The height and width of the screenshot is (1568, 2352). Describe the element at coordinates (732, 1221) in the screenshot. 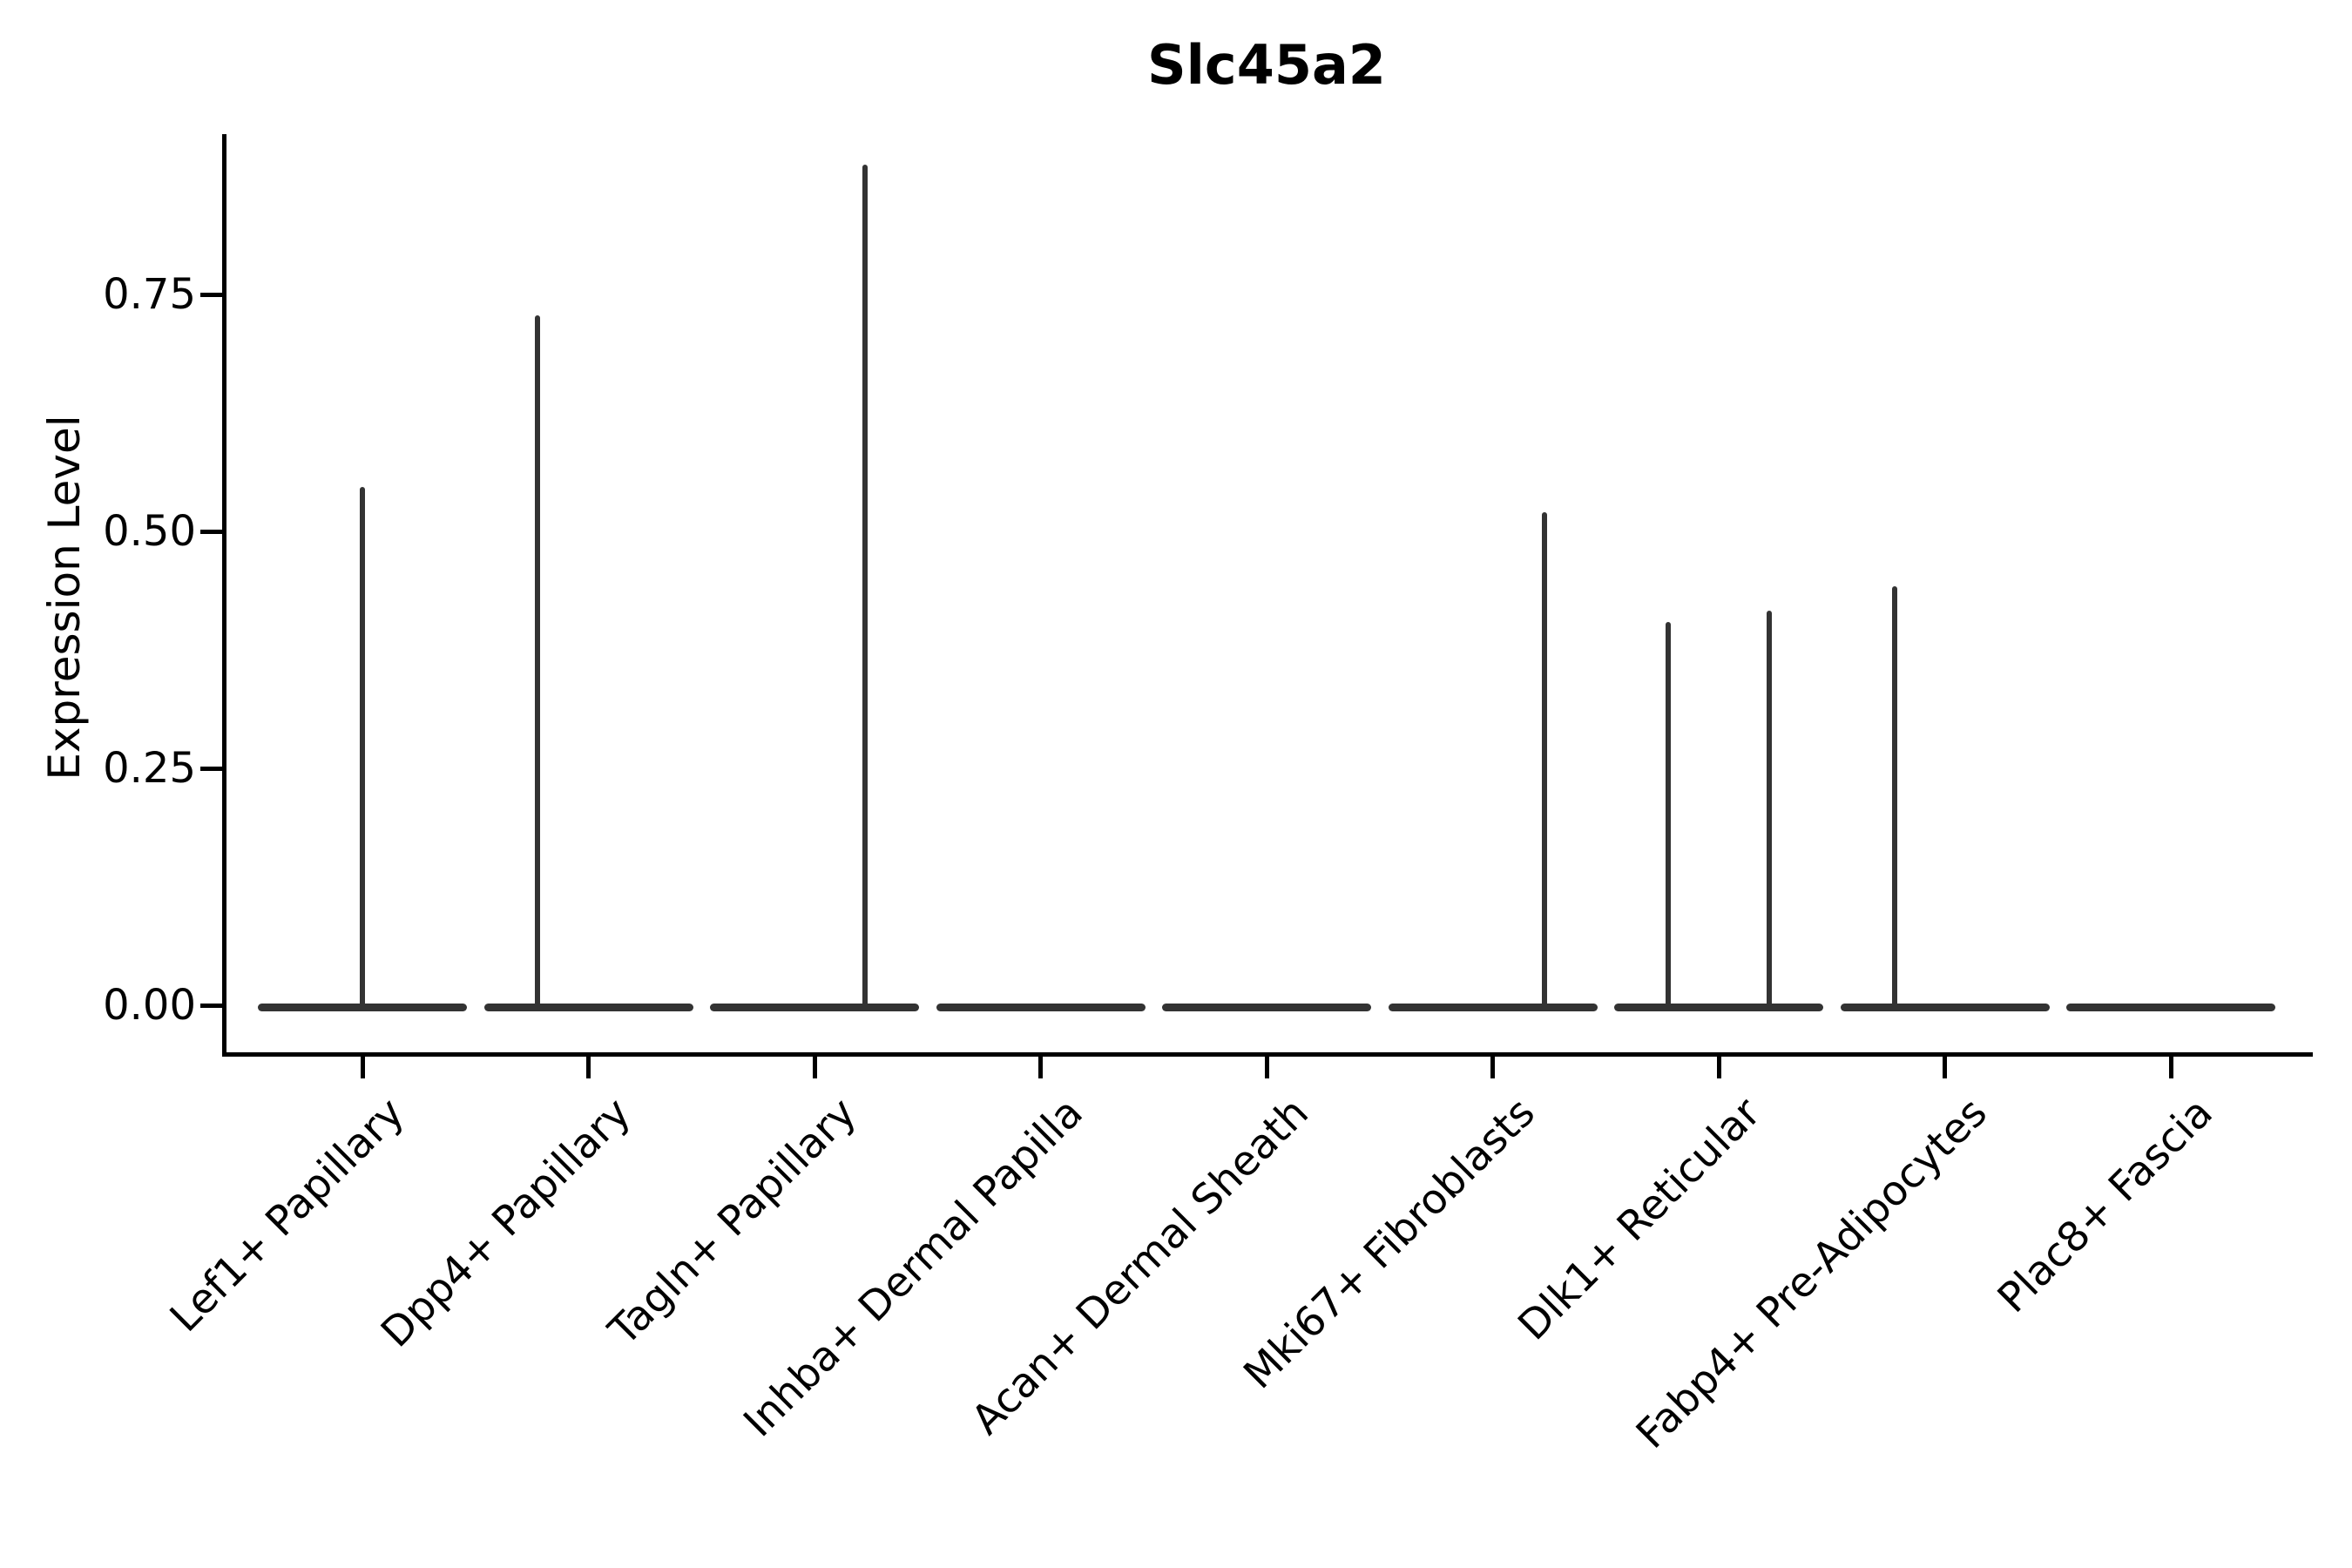

I see `x-tick-label: Tagln+ Papillary` at that location.